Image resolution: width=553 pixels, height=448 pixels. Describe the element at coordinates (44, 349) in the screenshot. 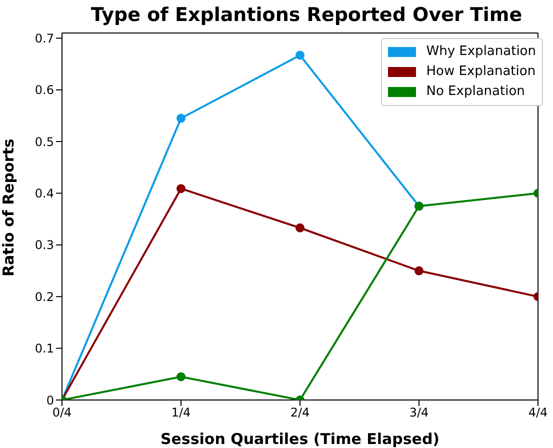

I see `y-tick-label: 0.1` at that location.